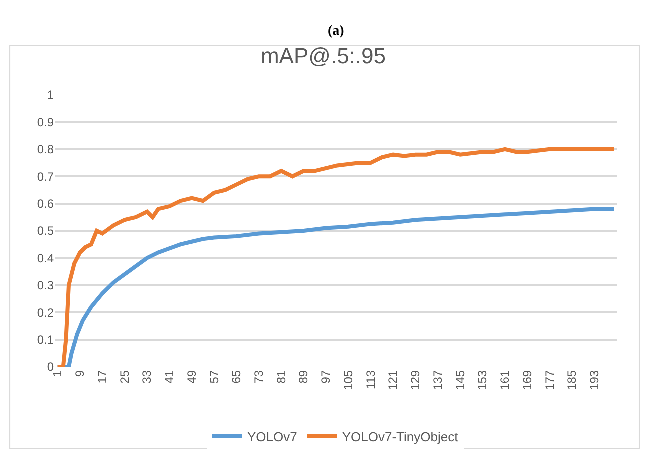  Describe the element at coordinates (527, 380) in the screenshot. I see `x-tick-label: 169` at that location.